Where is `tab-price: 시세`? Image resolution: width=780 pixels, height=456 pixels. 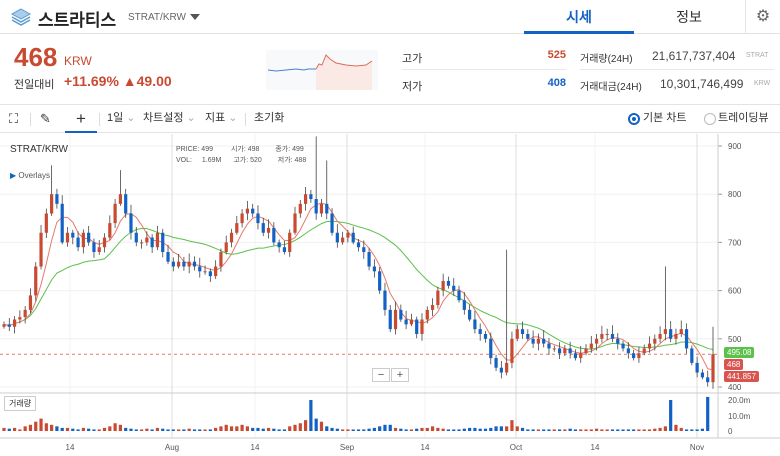 tab-price: 시세 is located at coordinates (579, 17).